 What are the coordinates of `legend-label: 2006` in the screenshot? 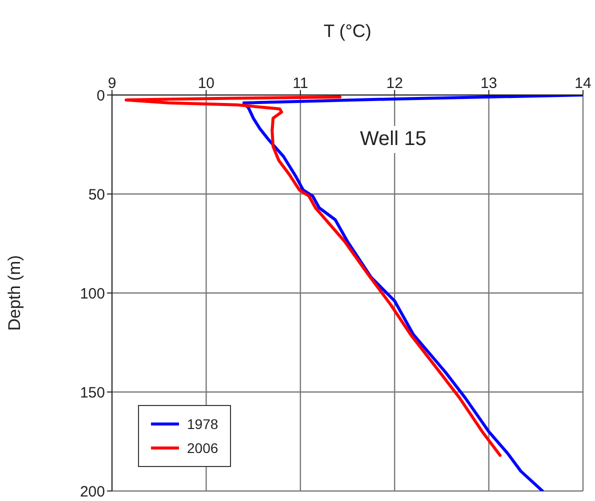 It's located at (202, 448).